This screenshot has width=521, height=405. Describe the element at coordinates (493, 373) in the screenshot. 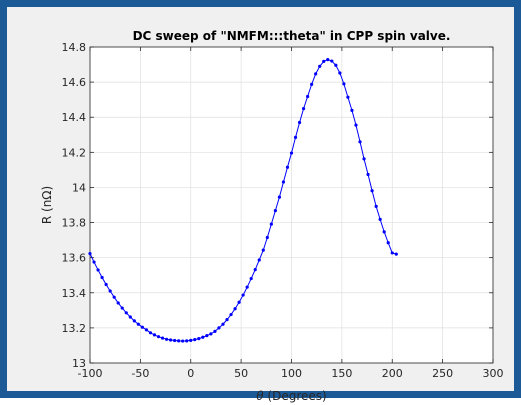

I see `x-tick-label: 300` at that location.